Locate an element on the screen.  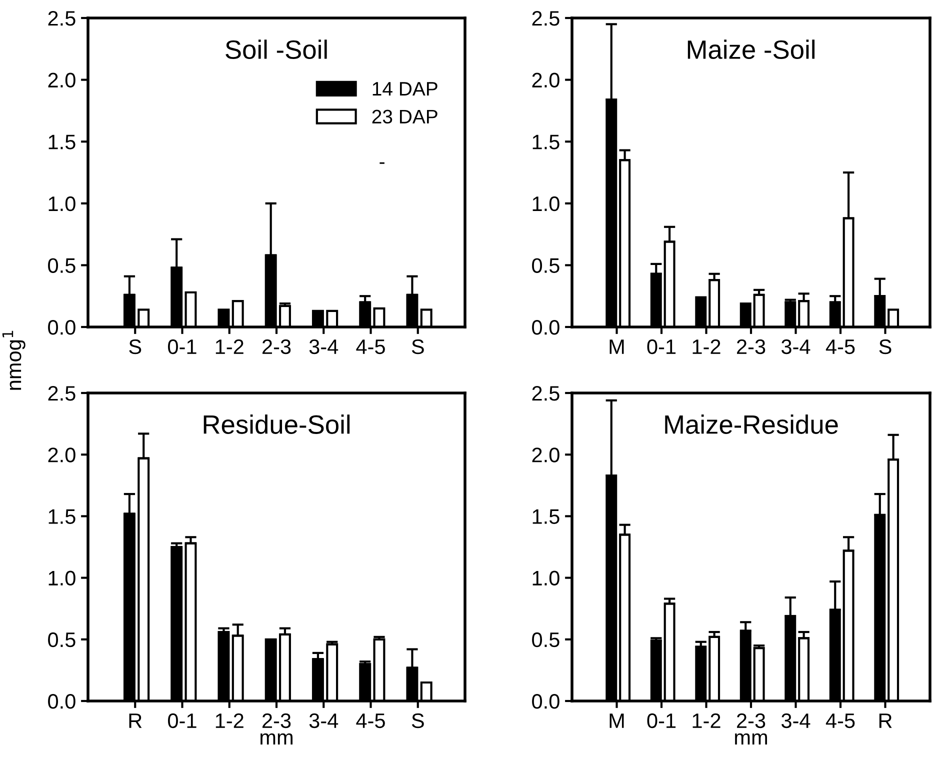
text: Soil -Soil is located at coordinates (276, 50).